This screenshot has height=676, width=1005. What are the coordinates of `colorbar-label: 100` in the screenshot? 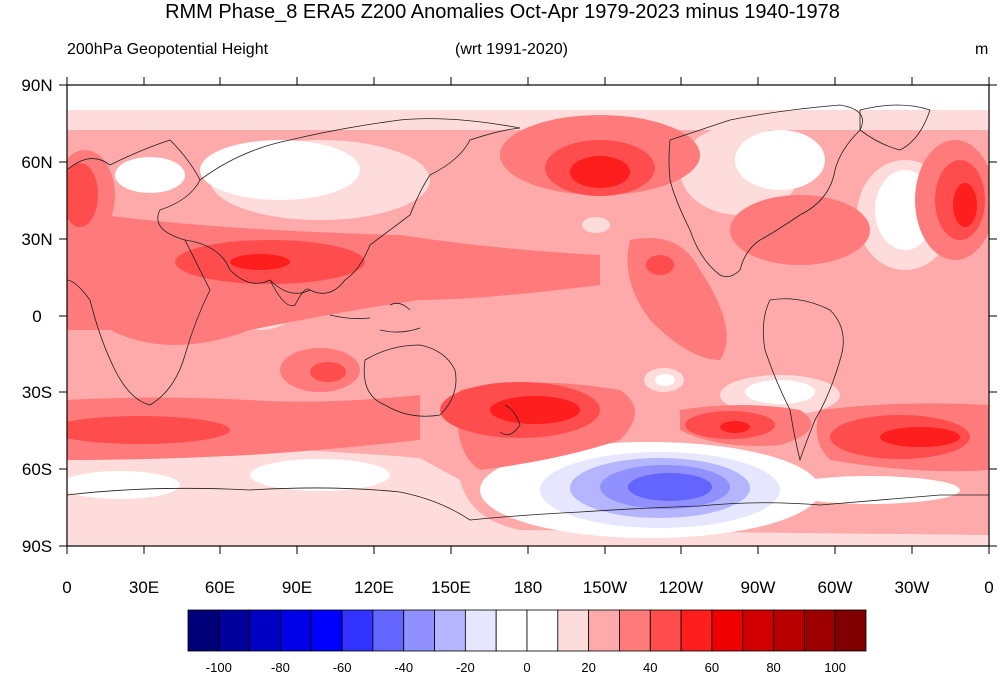 It's located at (835, 667).